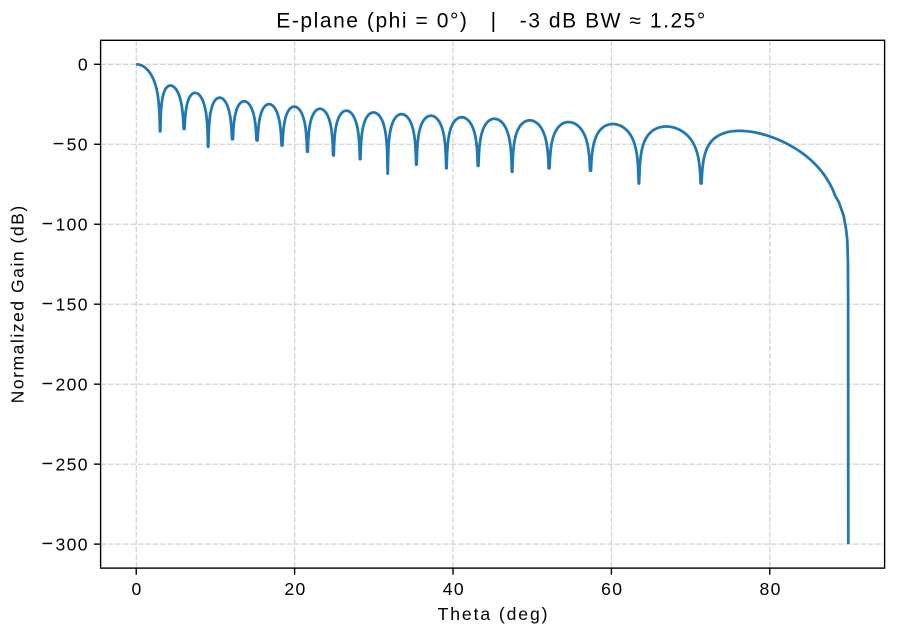 Image resolution: width=897 pixels, height=637 pixels. What do you see at coordinates (491, 21) in the screenshot?
I see `svg-text:E-plane (phi = 0°) | -3 dB: E-plane (phi = 0°) | -3 dB BW ≈ 1.25°` at bounding box center [491, 21].